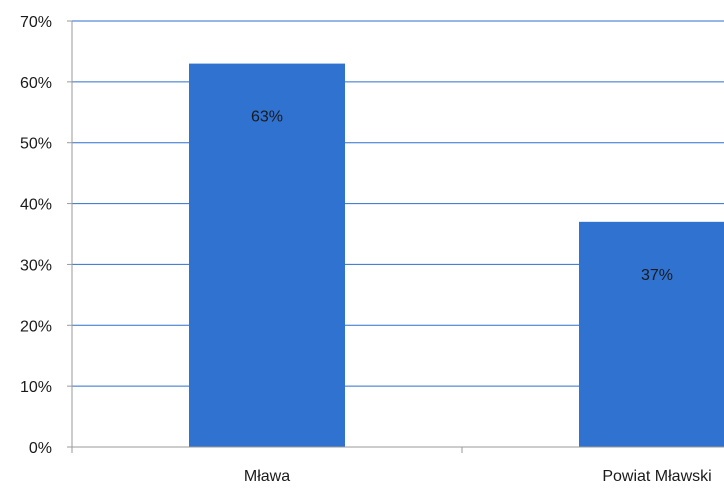 The height and width of the screenshot is (491, 724). Describe the element at coordinates (656, 476) in the screenshot. I see `category-label: Powiat Mławski` at that location.